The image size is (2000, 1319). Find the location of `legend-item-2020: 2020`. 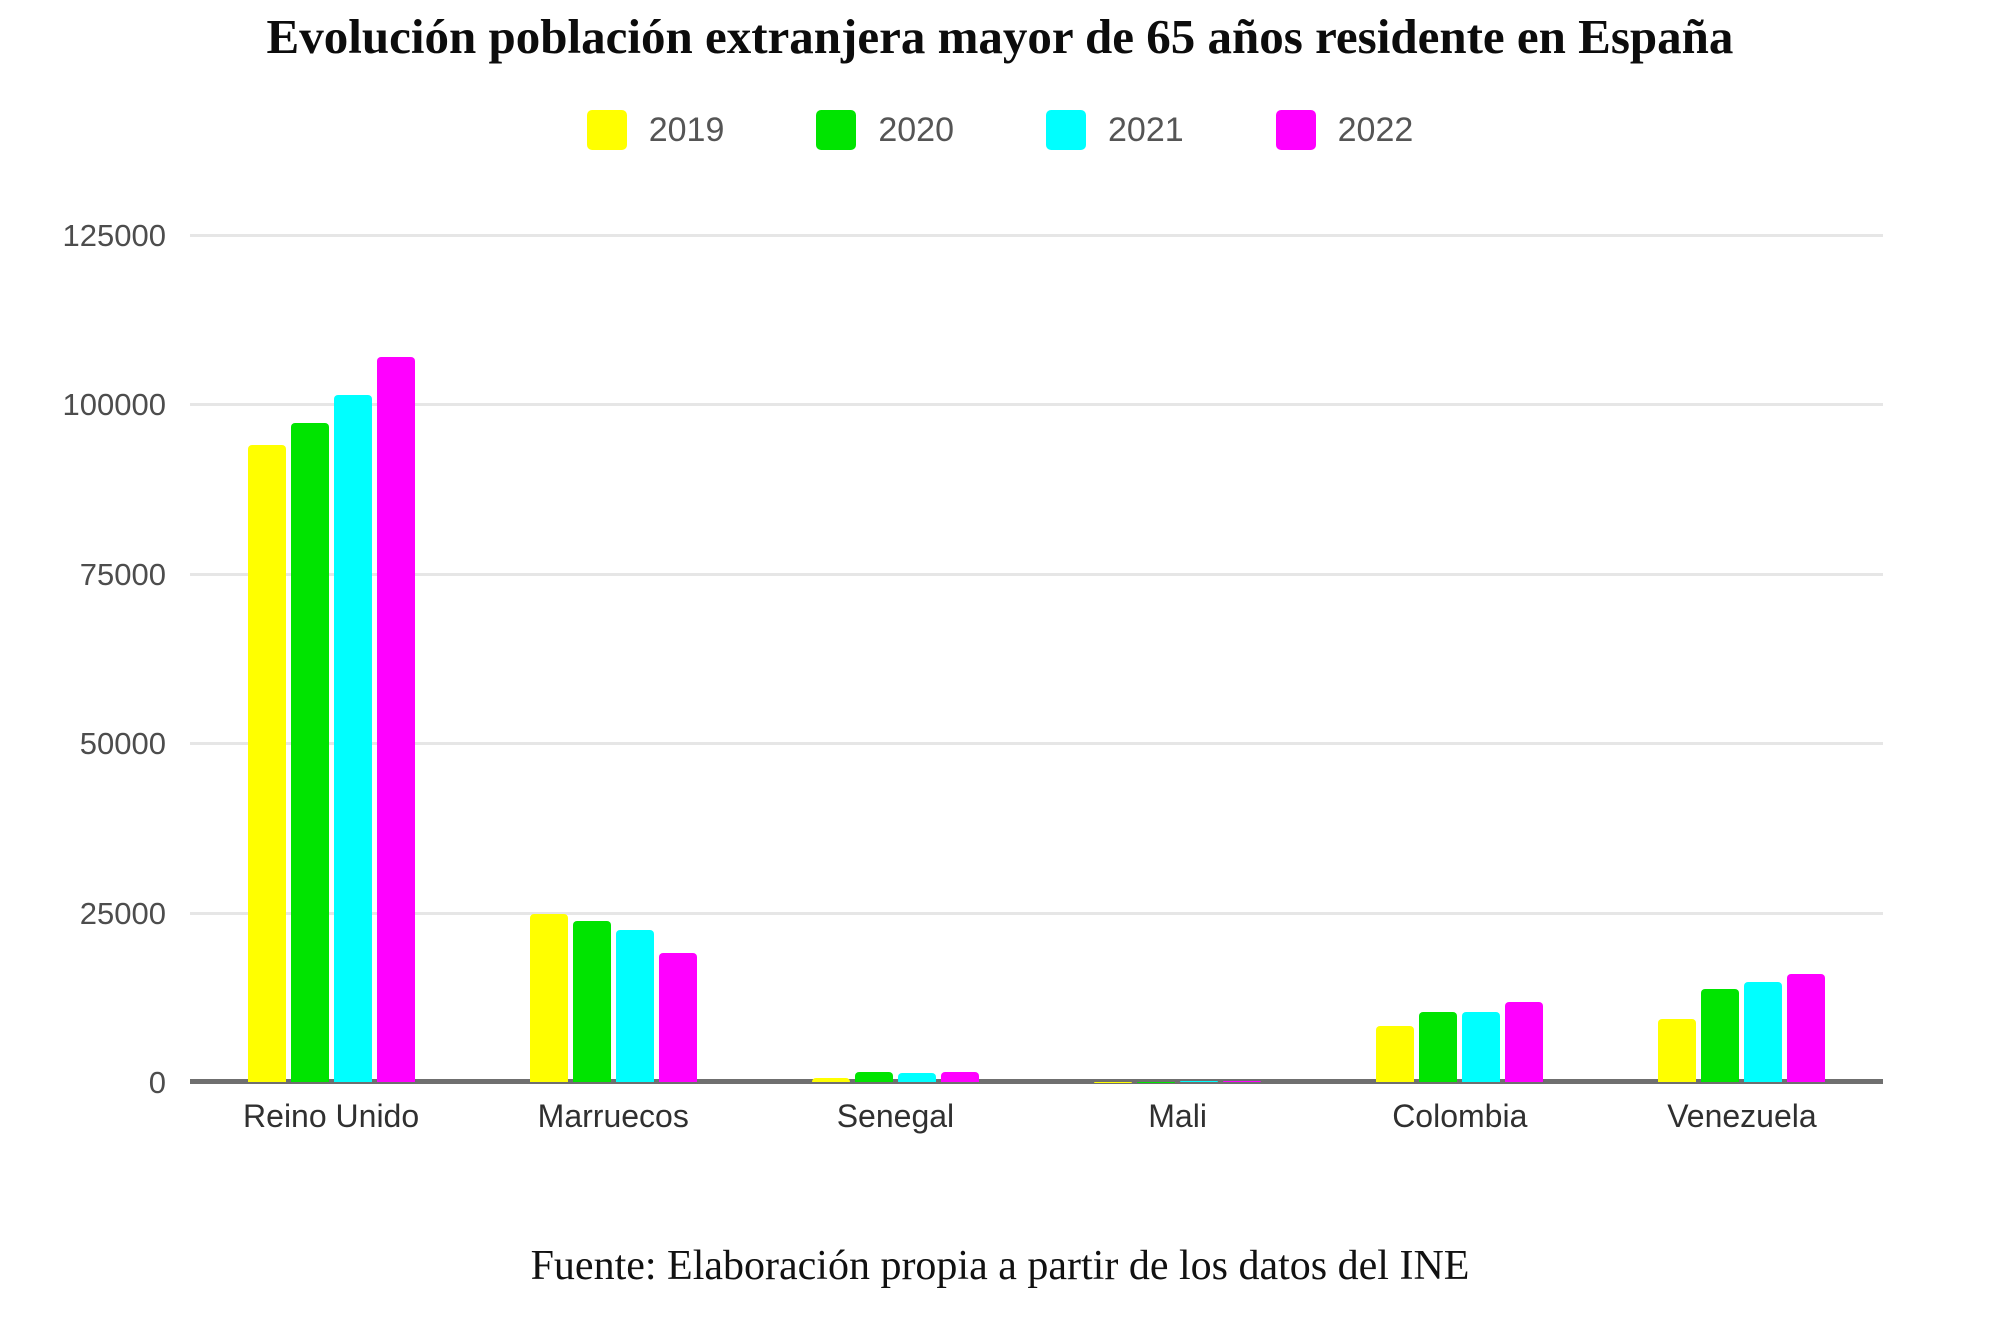

legend-item-2020: 2020 is located at coordinates (885, 130).